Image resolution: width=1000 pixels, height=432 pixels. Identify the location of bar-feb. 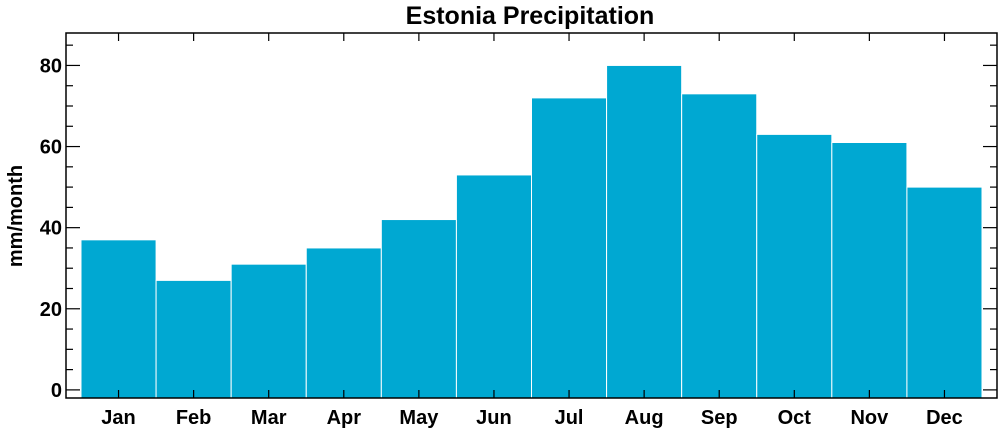
(193, 339).